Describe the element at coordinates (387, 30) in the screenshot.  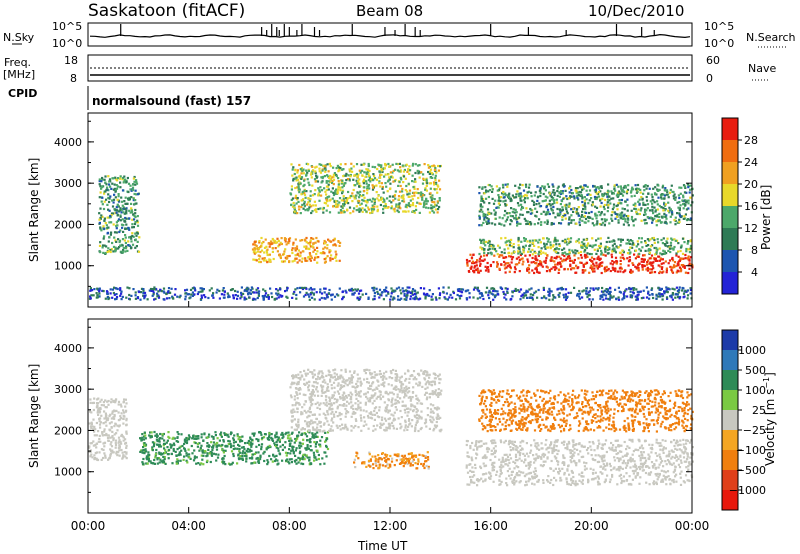
I see `nsky-spikes` at that location.